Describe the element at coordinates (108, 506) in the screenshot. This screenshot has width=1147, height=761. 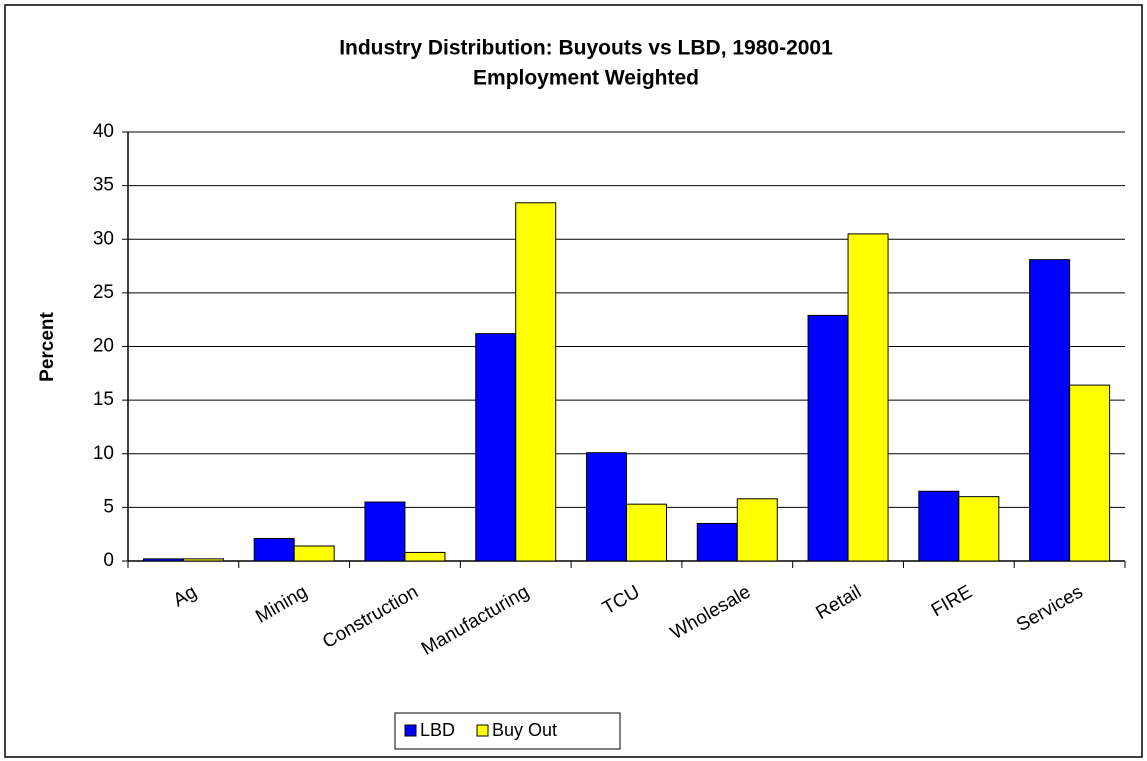
I see `y-tick-label: 5` at that location.